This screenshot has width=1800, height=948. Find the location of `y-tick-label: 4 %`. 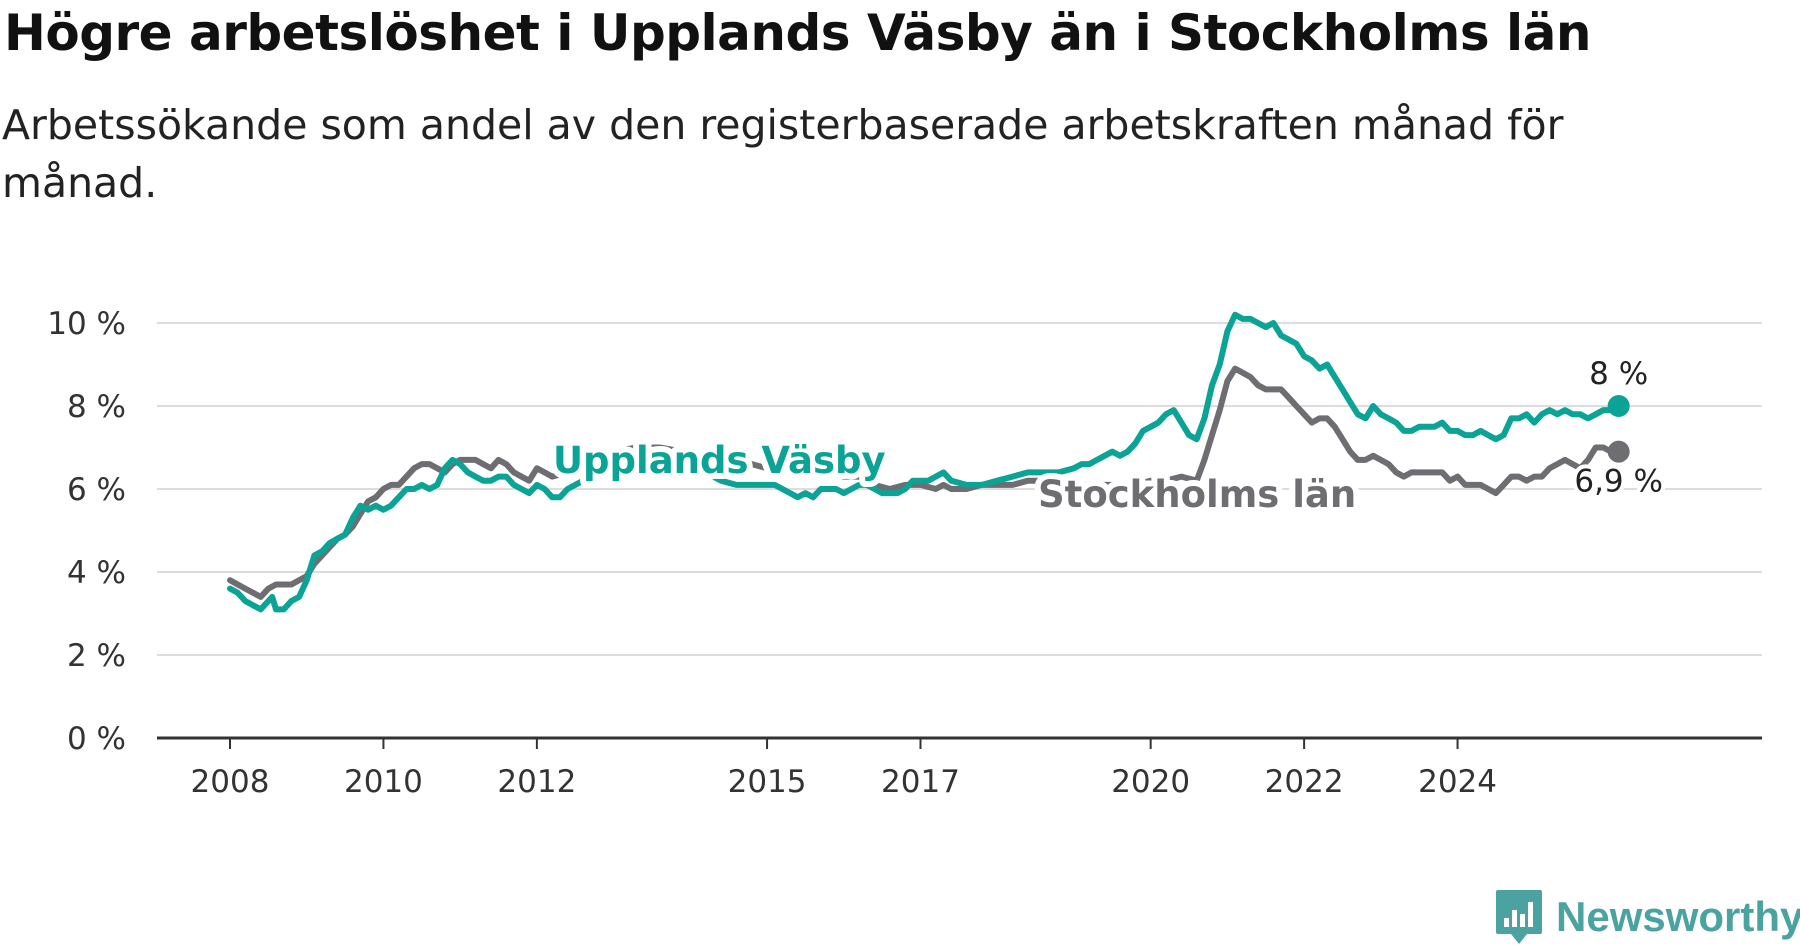

y-tick-label: 4 % is located at coordinates (96, 573).